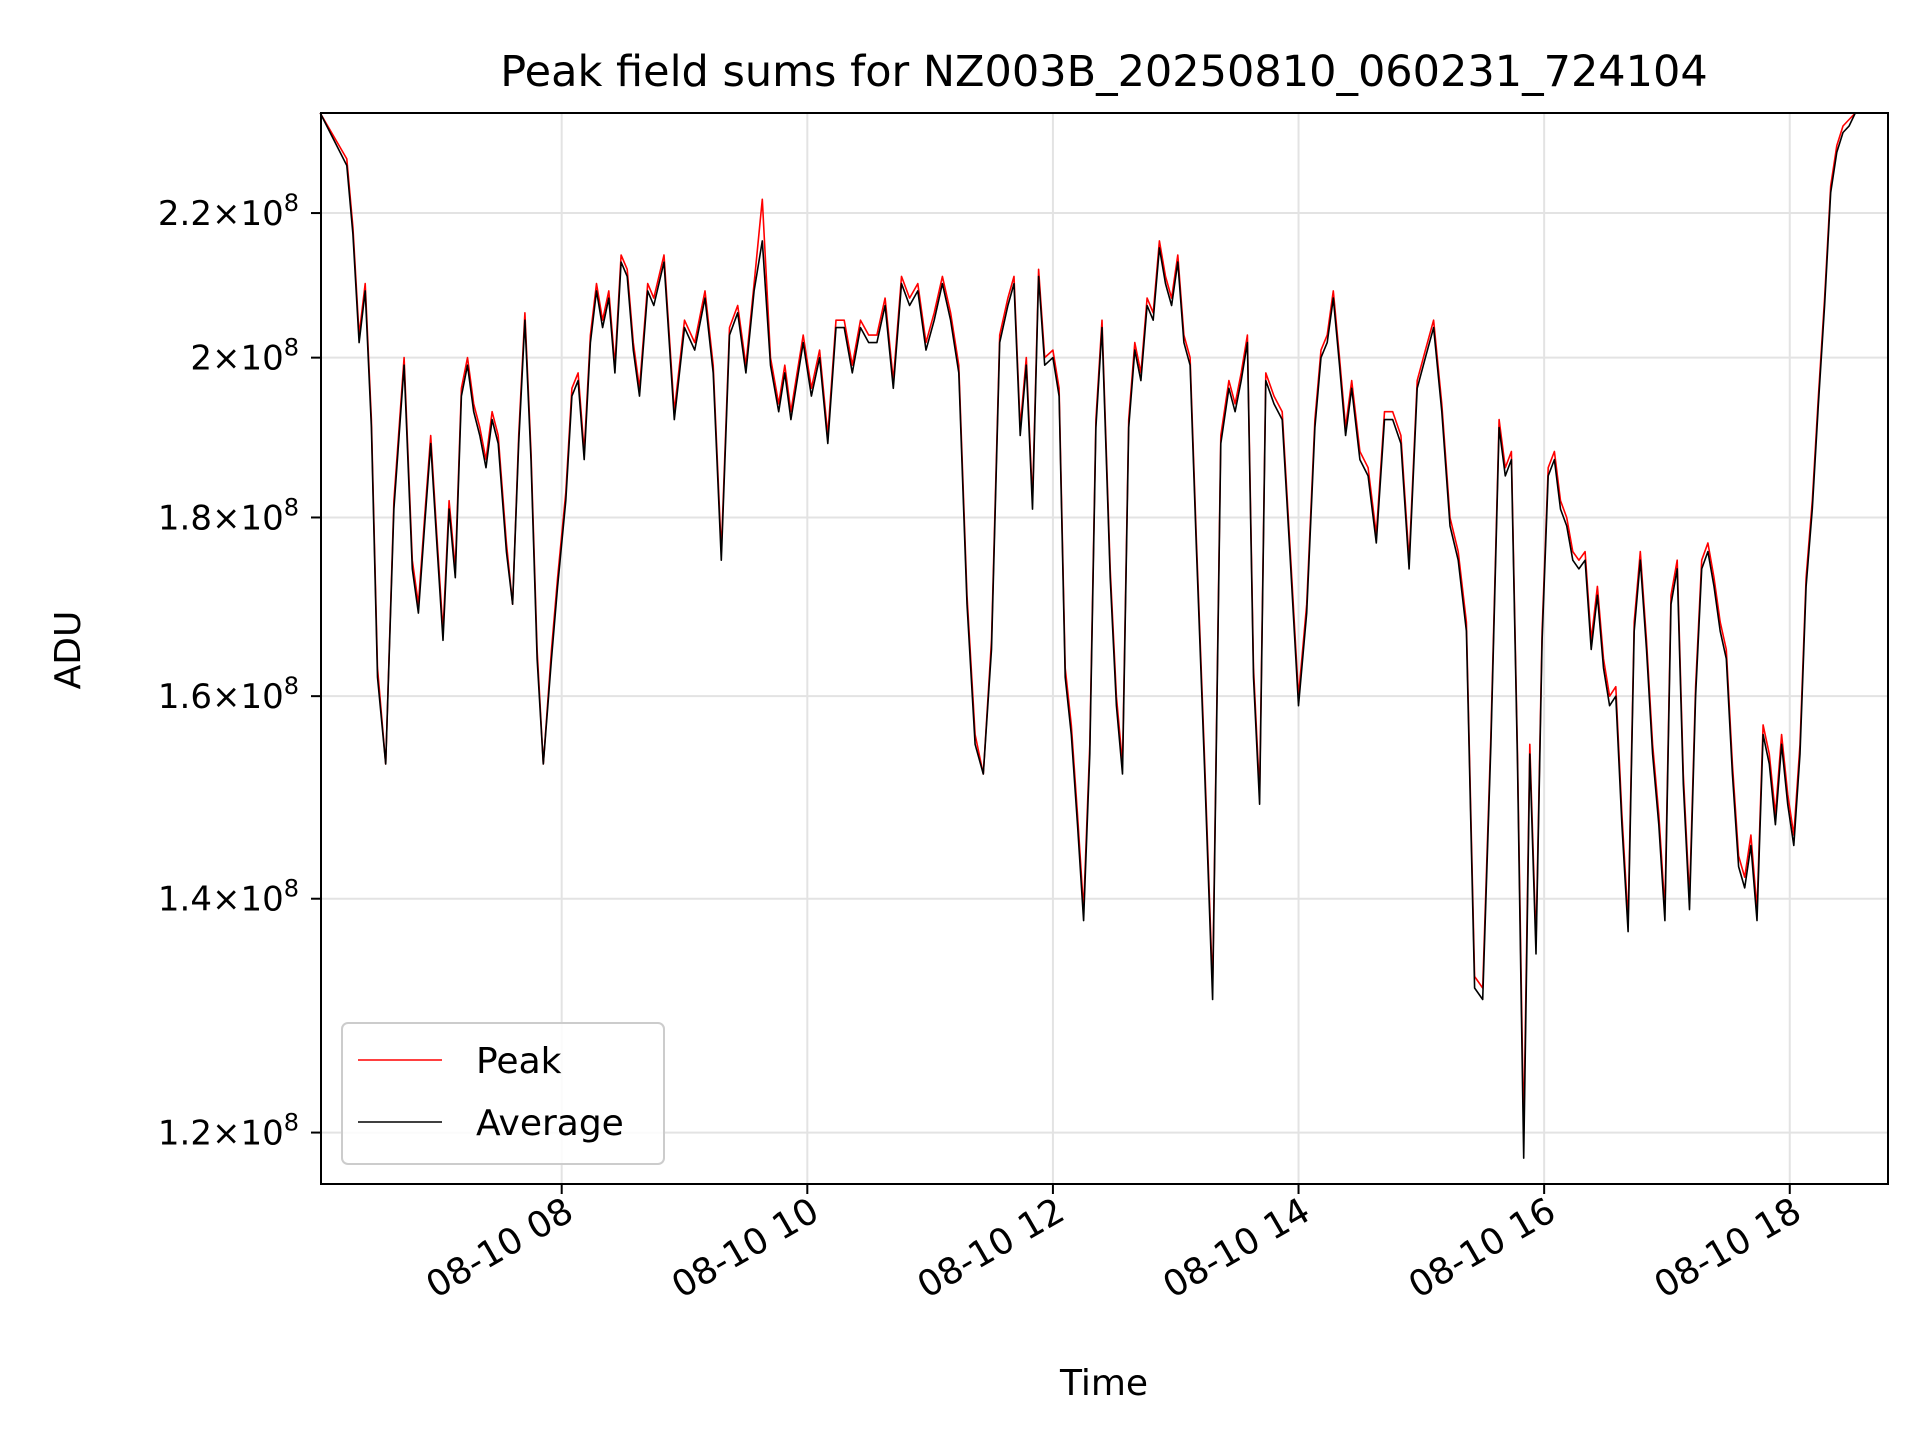 The height and width of the screenshot is (1440, 1920). I want to click on legend: Peak Average, so click(503, 1093).